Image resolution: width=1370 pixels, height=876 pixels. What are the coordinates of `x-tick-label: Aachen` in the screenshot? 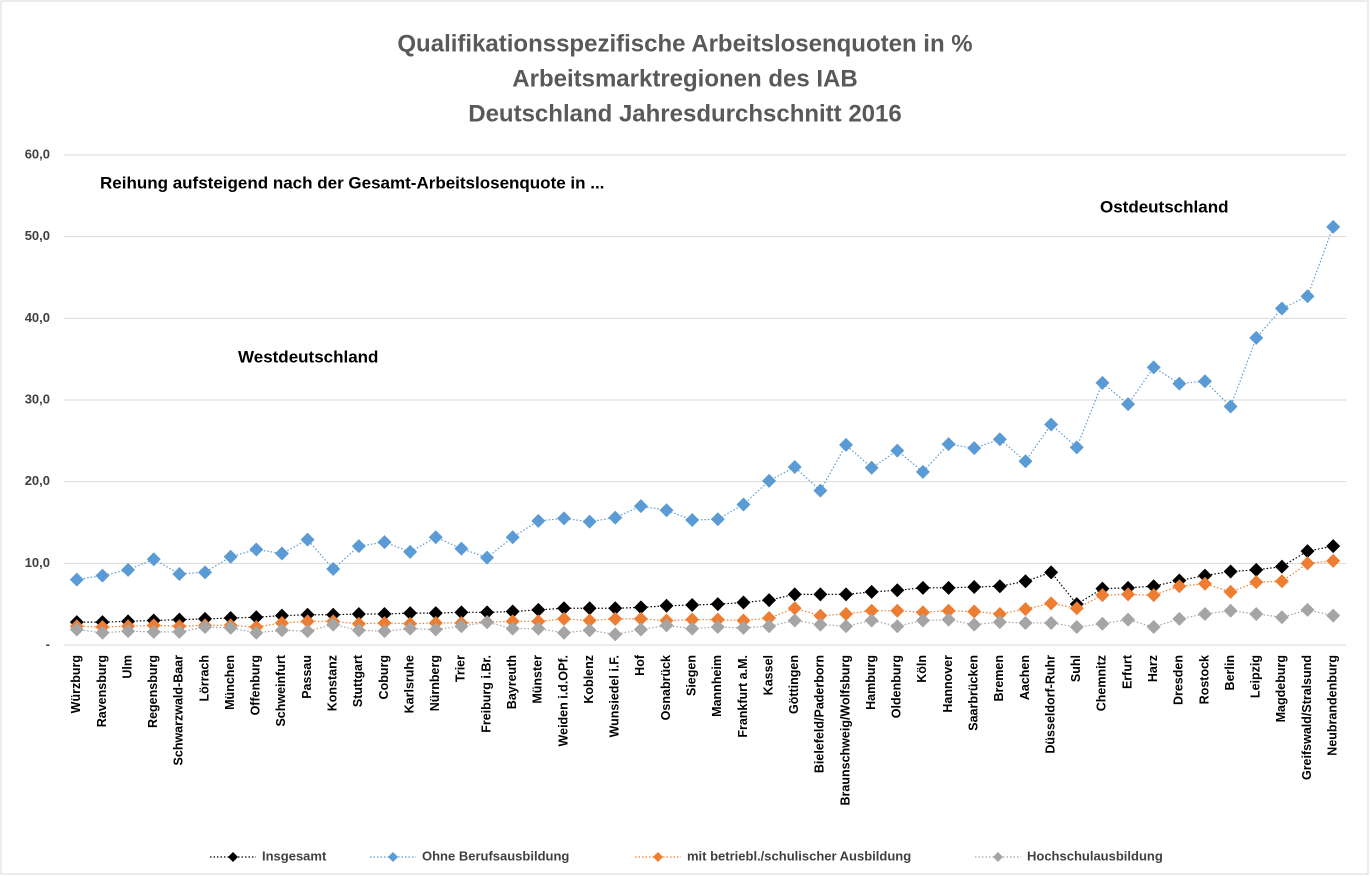 It's located at (1025, 677).